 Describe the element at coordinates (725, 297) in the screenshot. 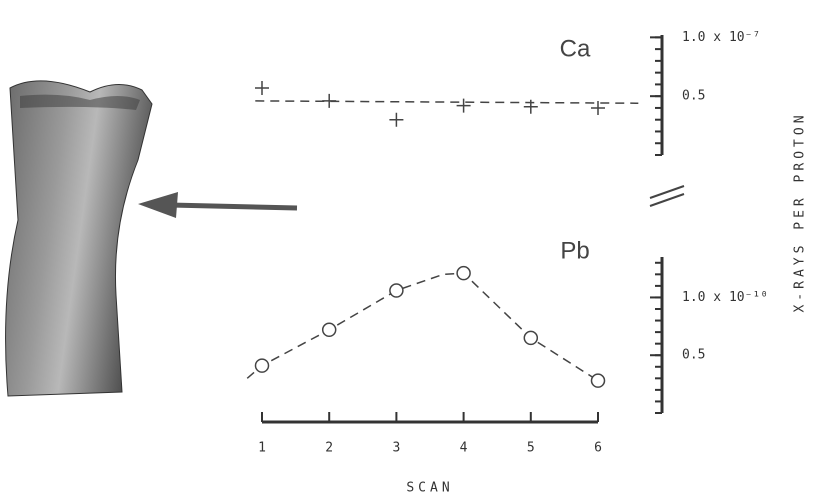

I see `y-tick-label: 1.0 x 10⁻¹⁰` at that location.